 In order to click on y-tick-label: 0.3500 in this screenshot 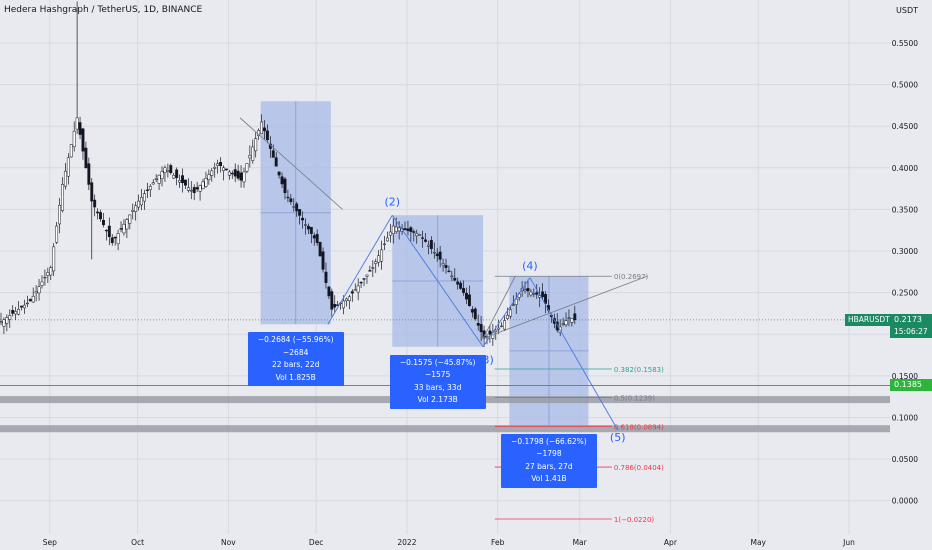, I will do `click(905, 209)`.